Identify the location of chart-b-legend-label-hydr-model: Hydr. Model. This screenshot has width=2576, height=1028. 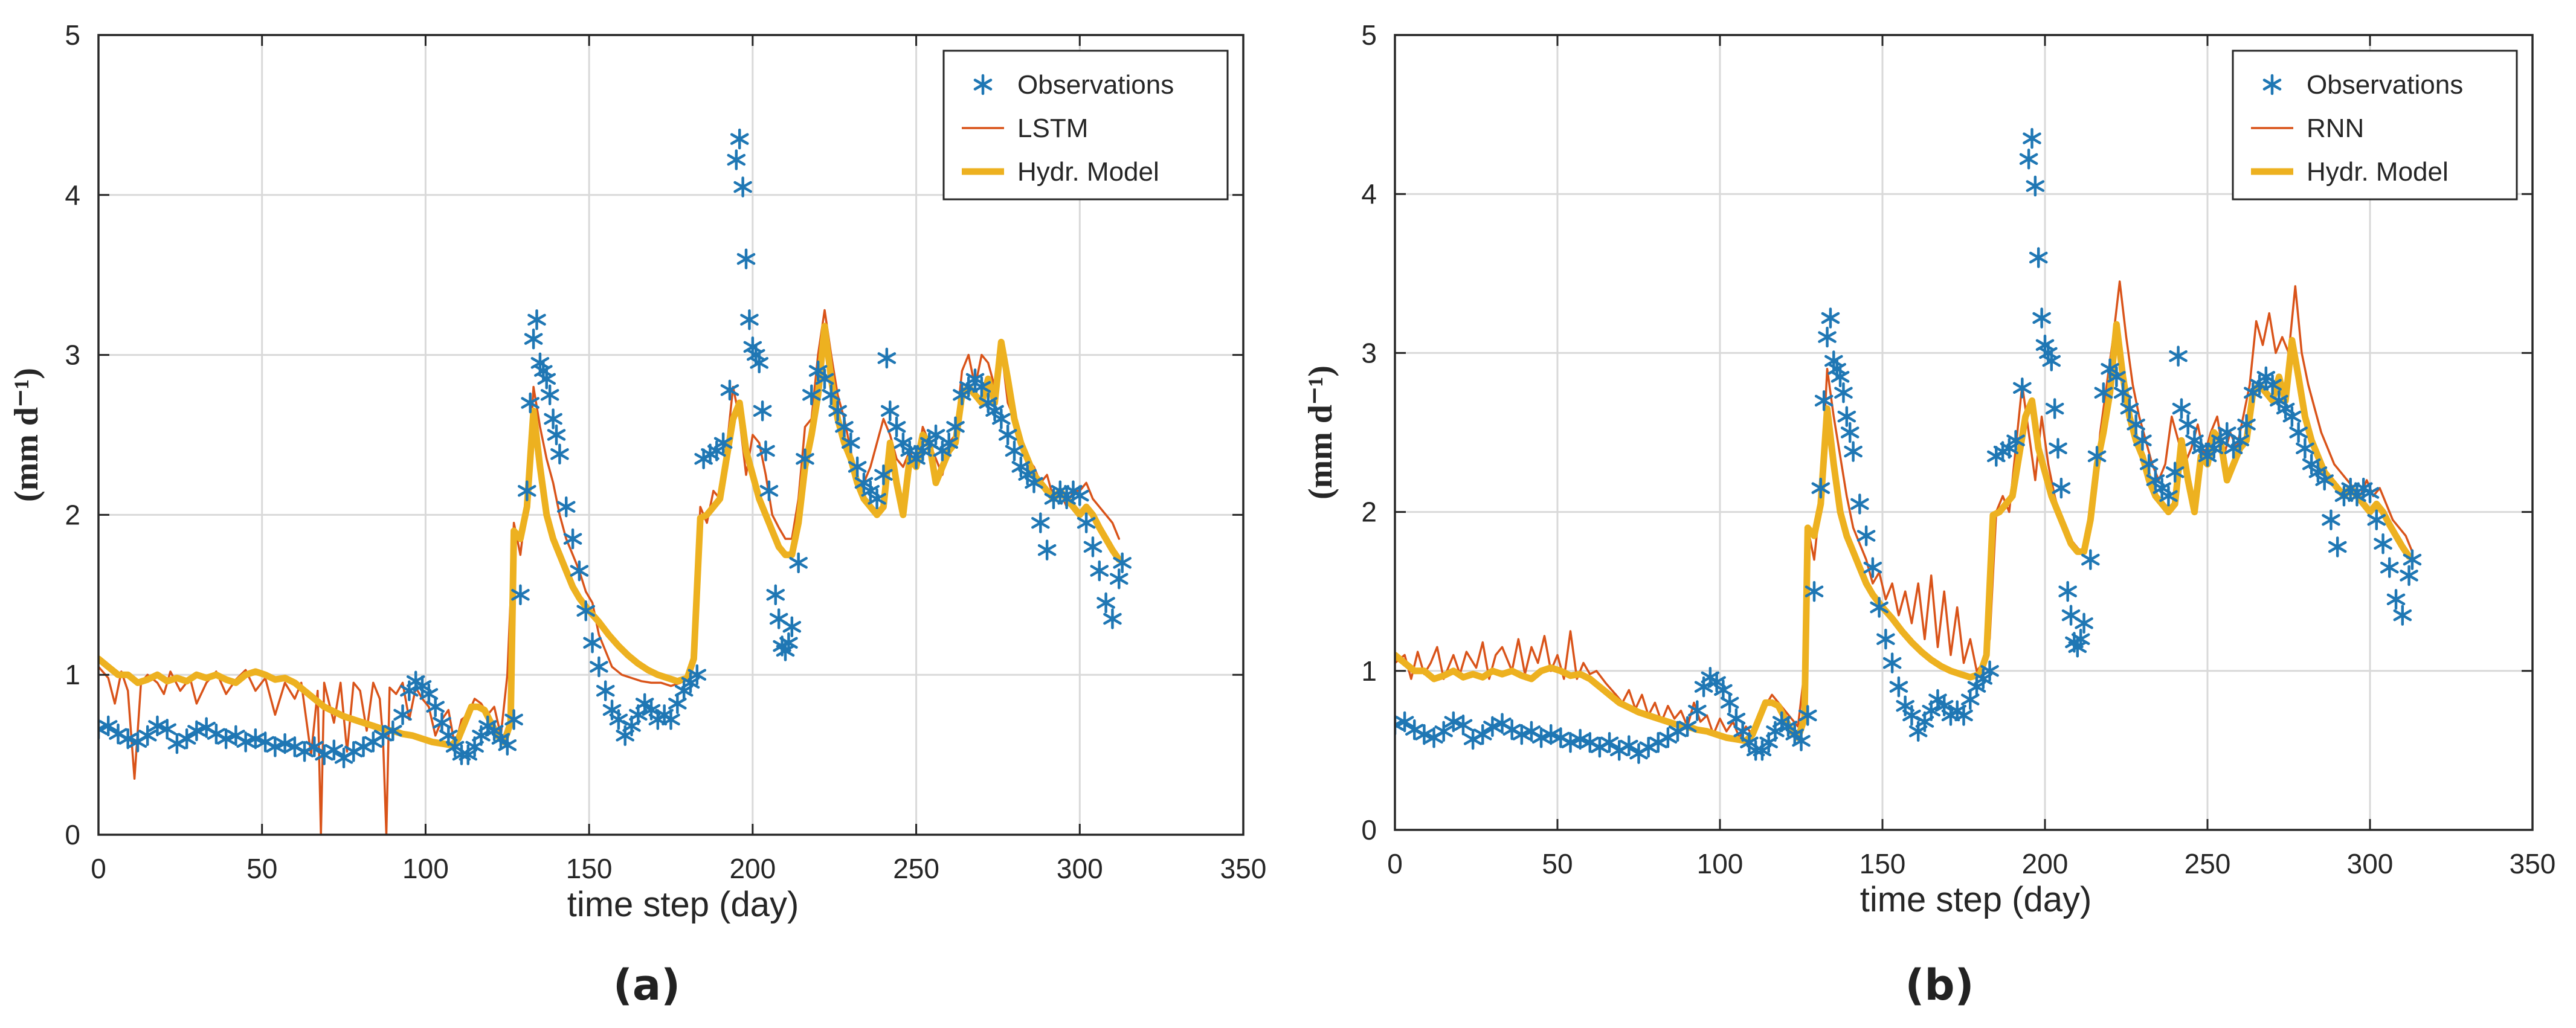
(2378, 172).